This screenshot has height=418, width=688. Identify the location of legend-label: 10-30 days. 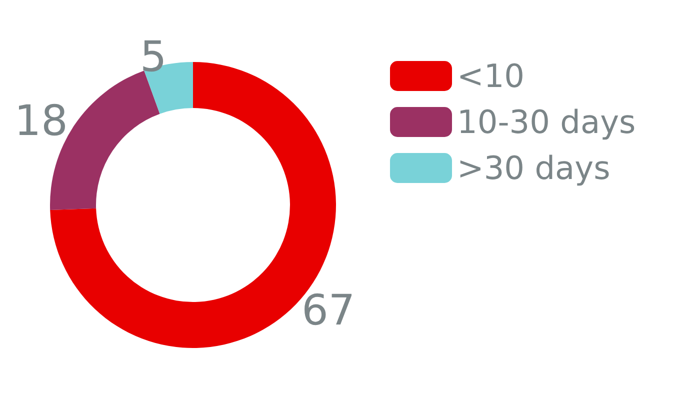
(546, 122).